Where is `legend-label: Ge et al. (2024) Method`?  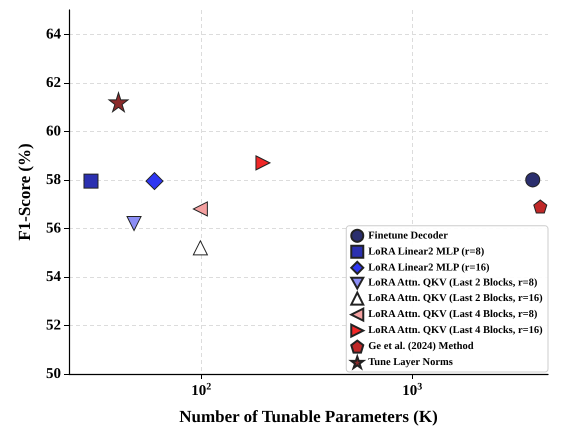
legend-label: Ge et al. (2024) Method is located at coordinates (421, 346).